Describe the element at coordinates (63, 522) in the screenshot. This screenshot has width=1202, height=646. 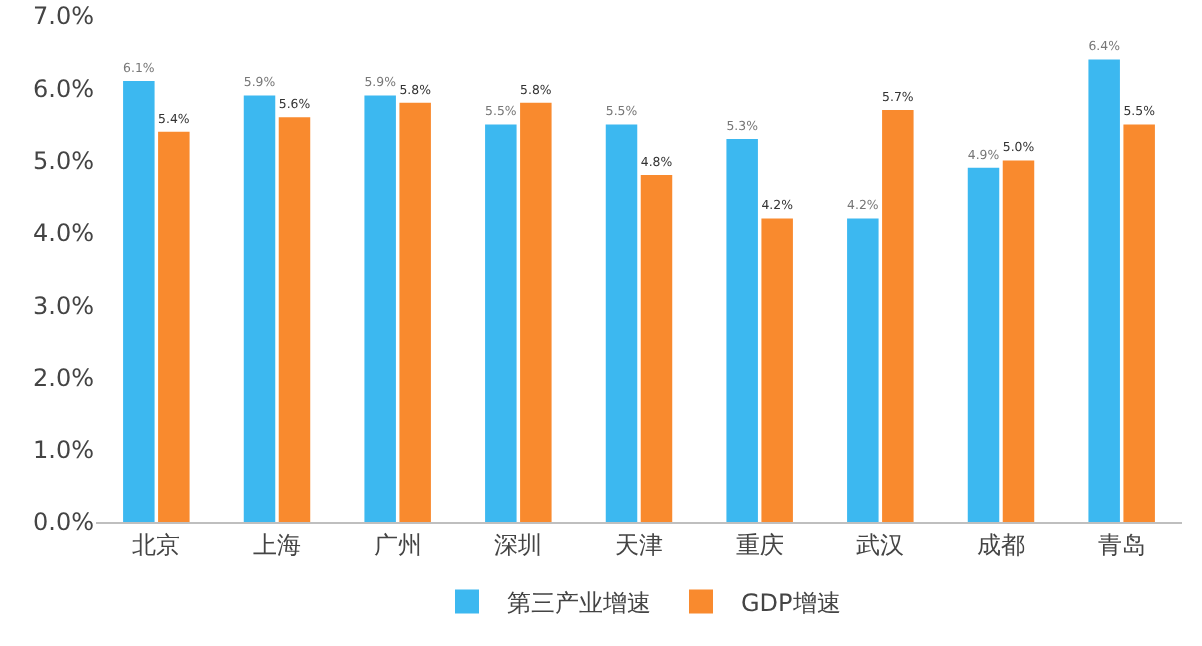
I see `y-tick-label: 0.0%` at that location.